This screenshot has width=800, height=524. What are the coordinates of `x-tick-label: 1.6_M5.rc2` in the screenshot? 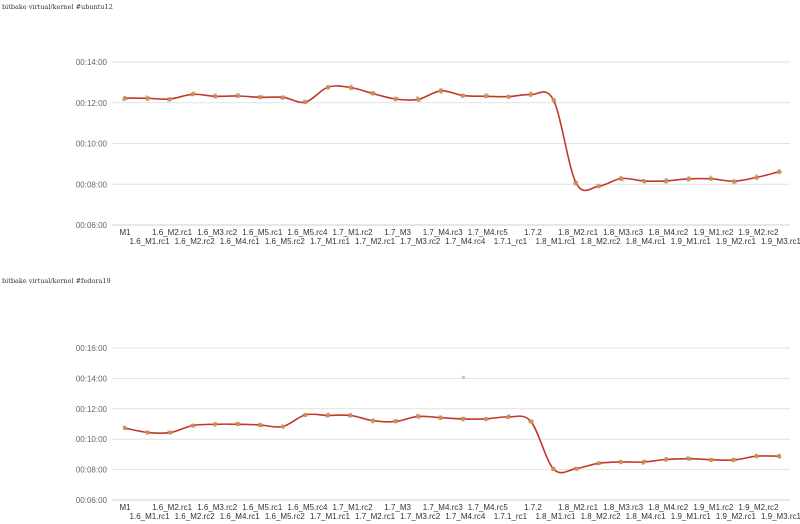 It's located at (285, 516).